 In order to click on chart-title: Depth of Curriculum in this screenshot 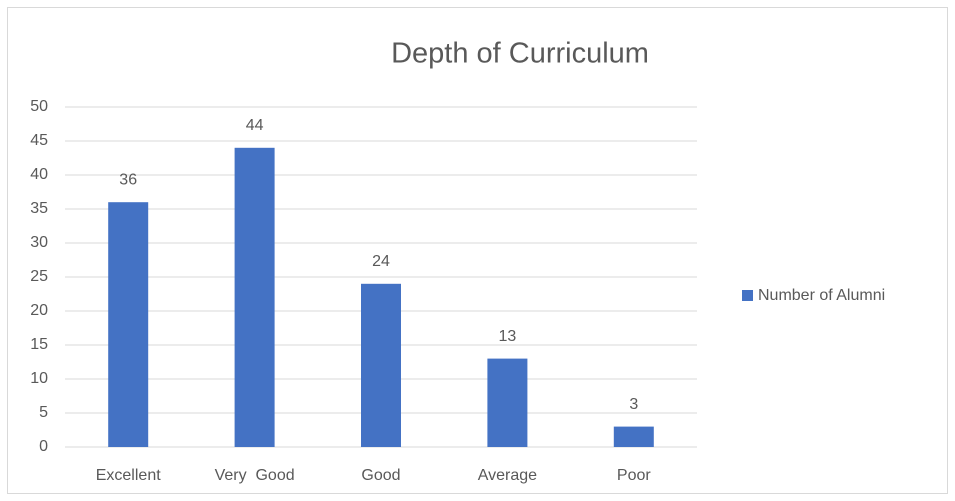, I will do `click(520, 54)`.